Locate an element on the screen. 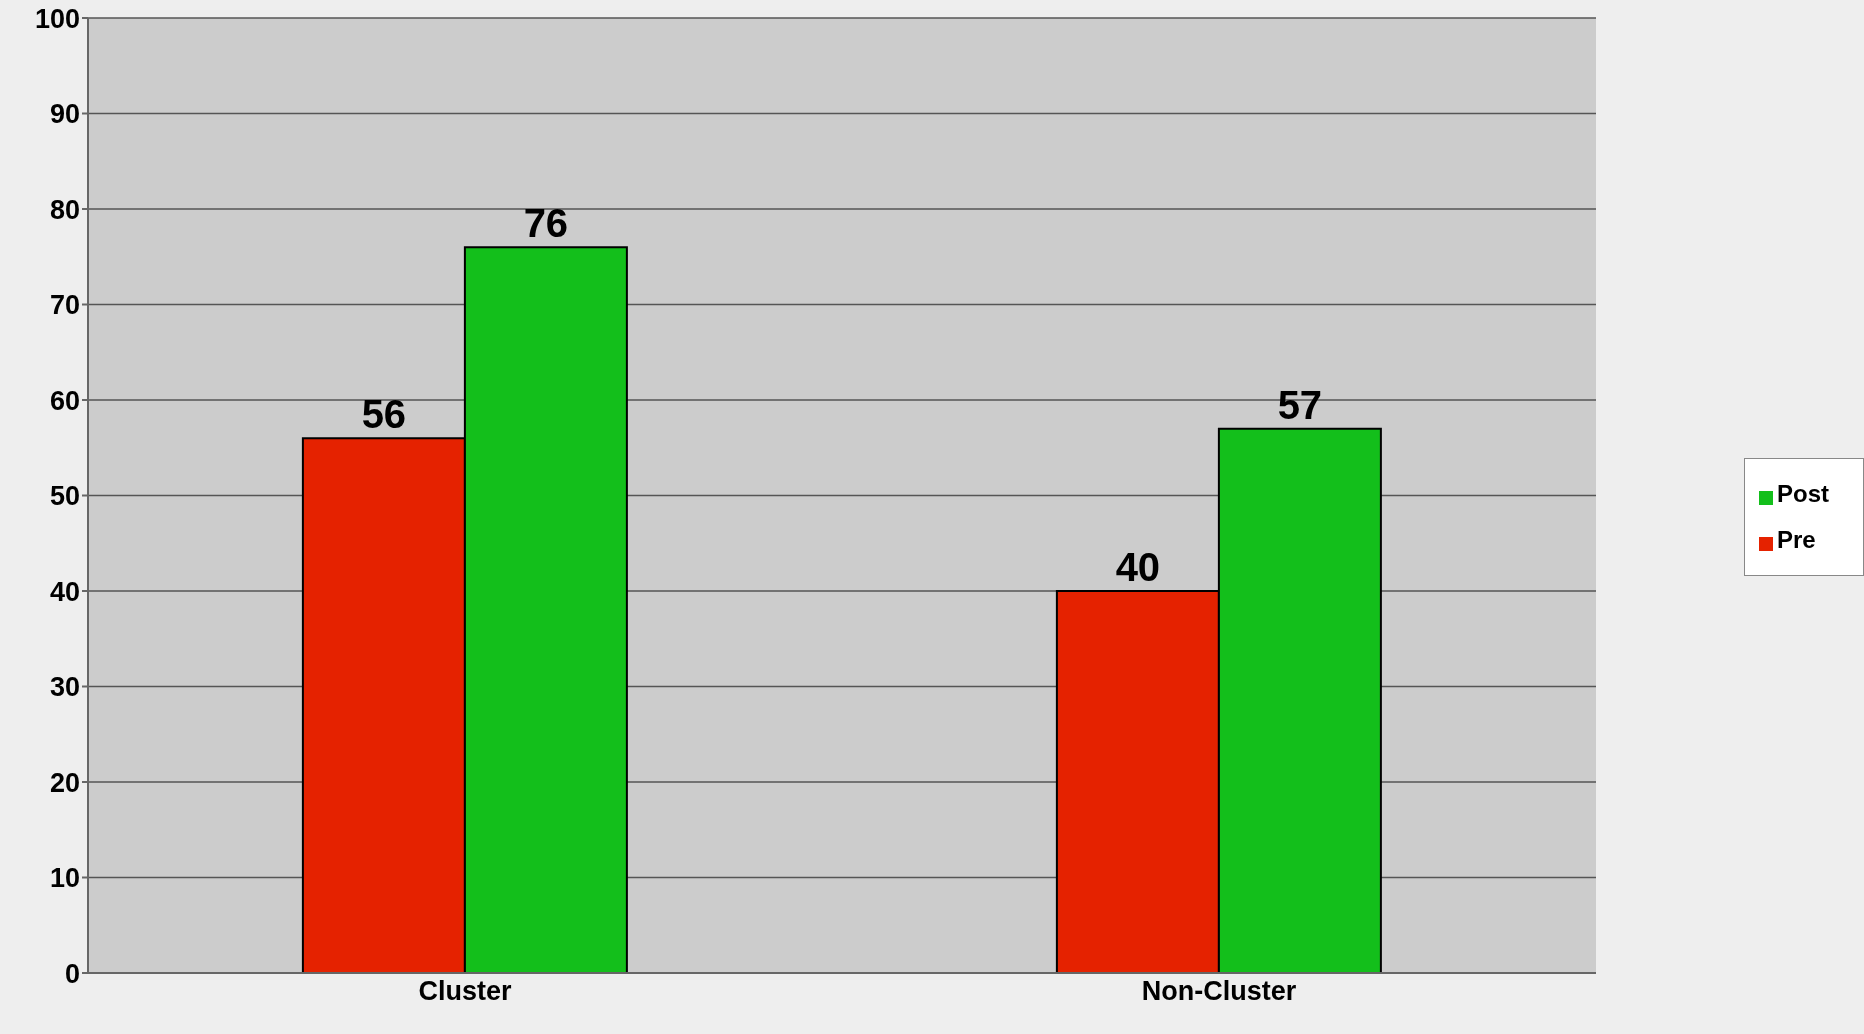  y-tick-label: 40 is located at coordinates (64, 591).